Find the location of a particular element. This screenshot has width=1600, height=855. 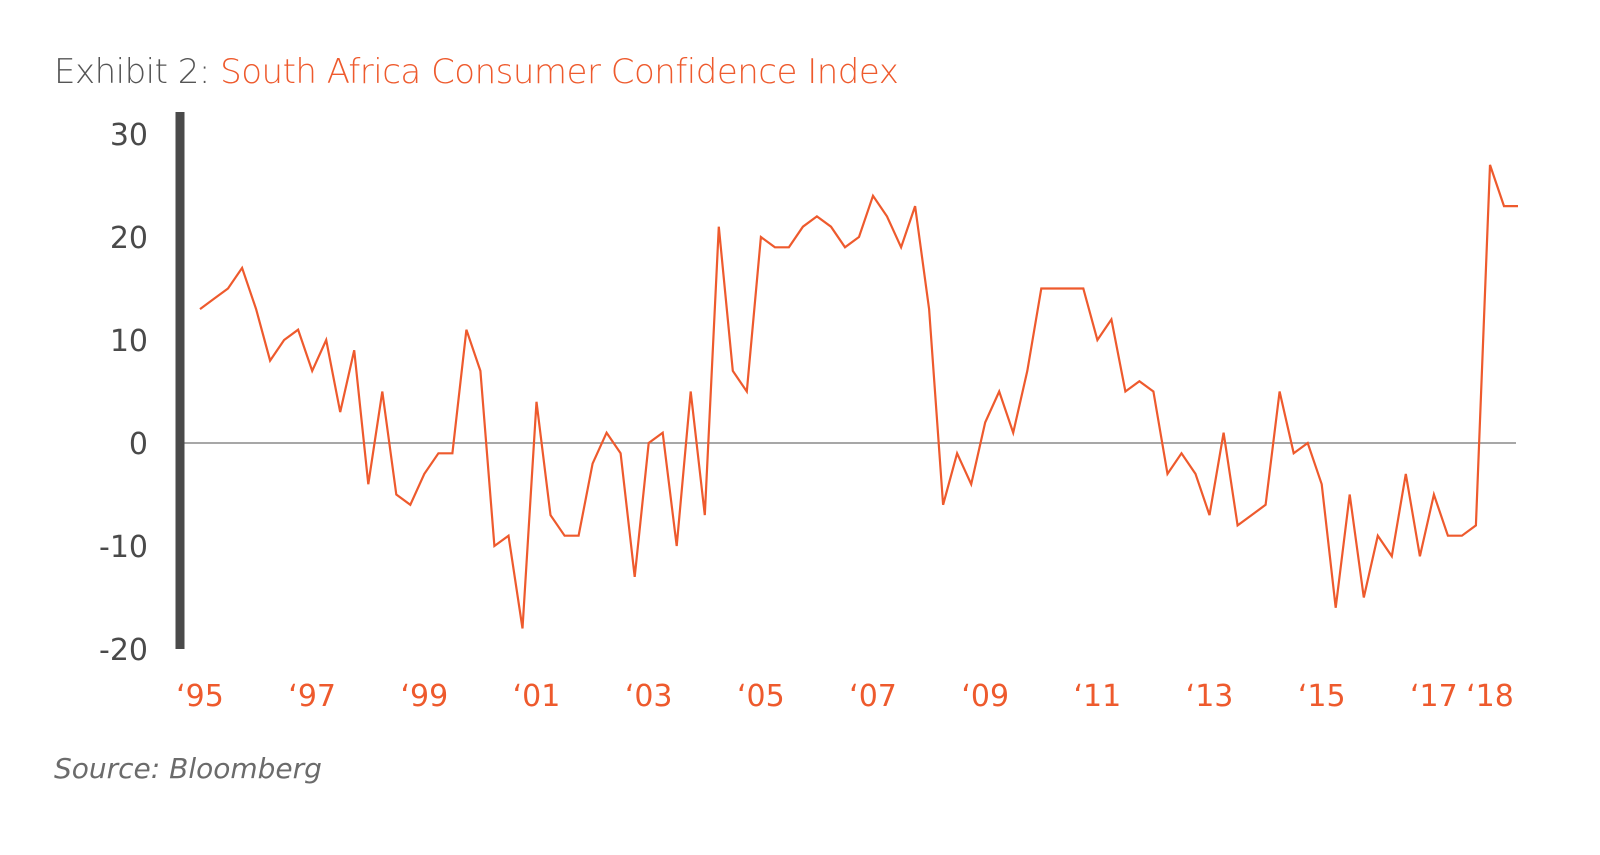

x-tick-label: ‘99 is located at coordinates (424, 696).